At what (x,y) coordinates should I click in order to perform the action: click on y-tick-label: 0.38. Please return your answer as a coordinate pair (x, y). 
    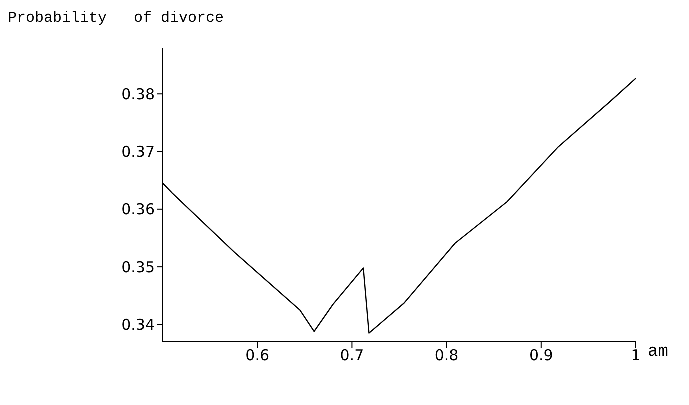
    Looking at the image, I should click on (138, 94).